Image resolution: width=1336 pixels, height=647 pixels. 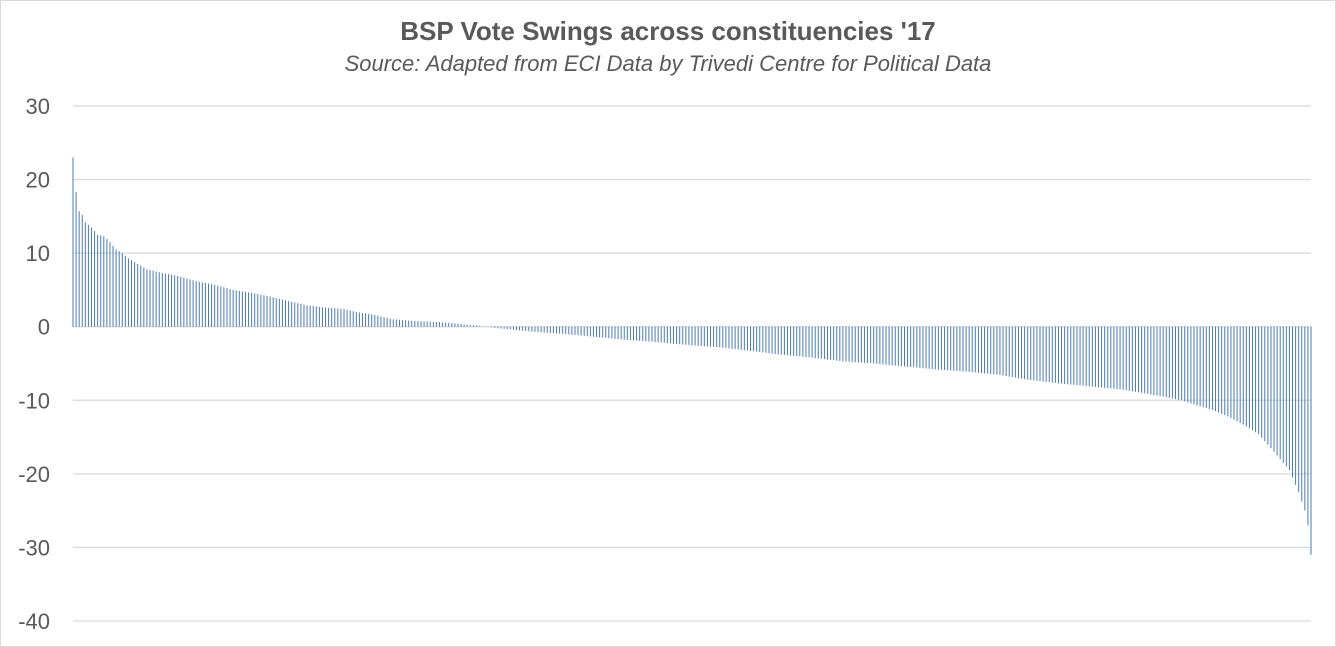 I want to click on y-tick-label: -10, so click(x=34, y=400).